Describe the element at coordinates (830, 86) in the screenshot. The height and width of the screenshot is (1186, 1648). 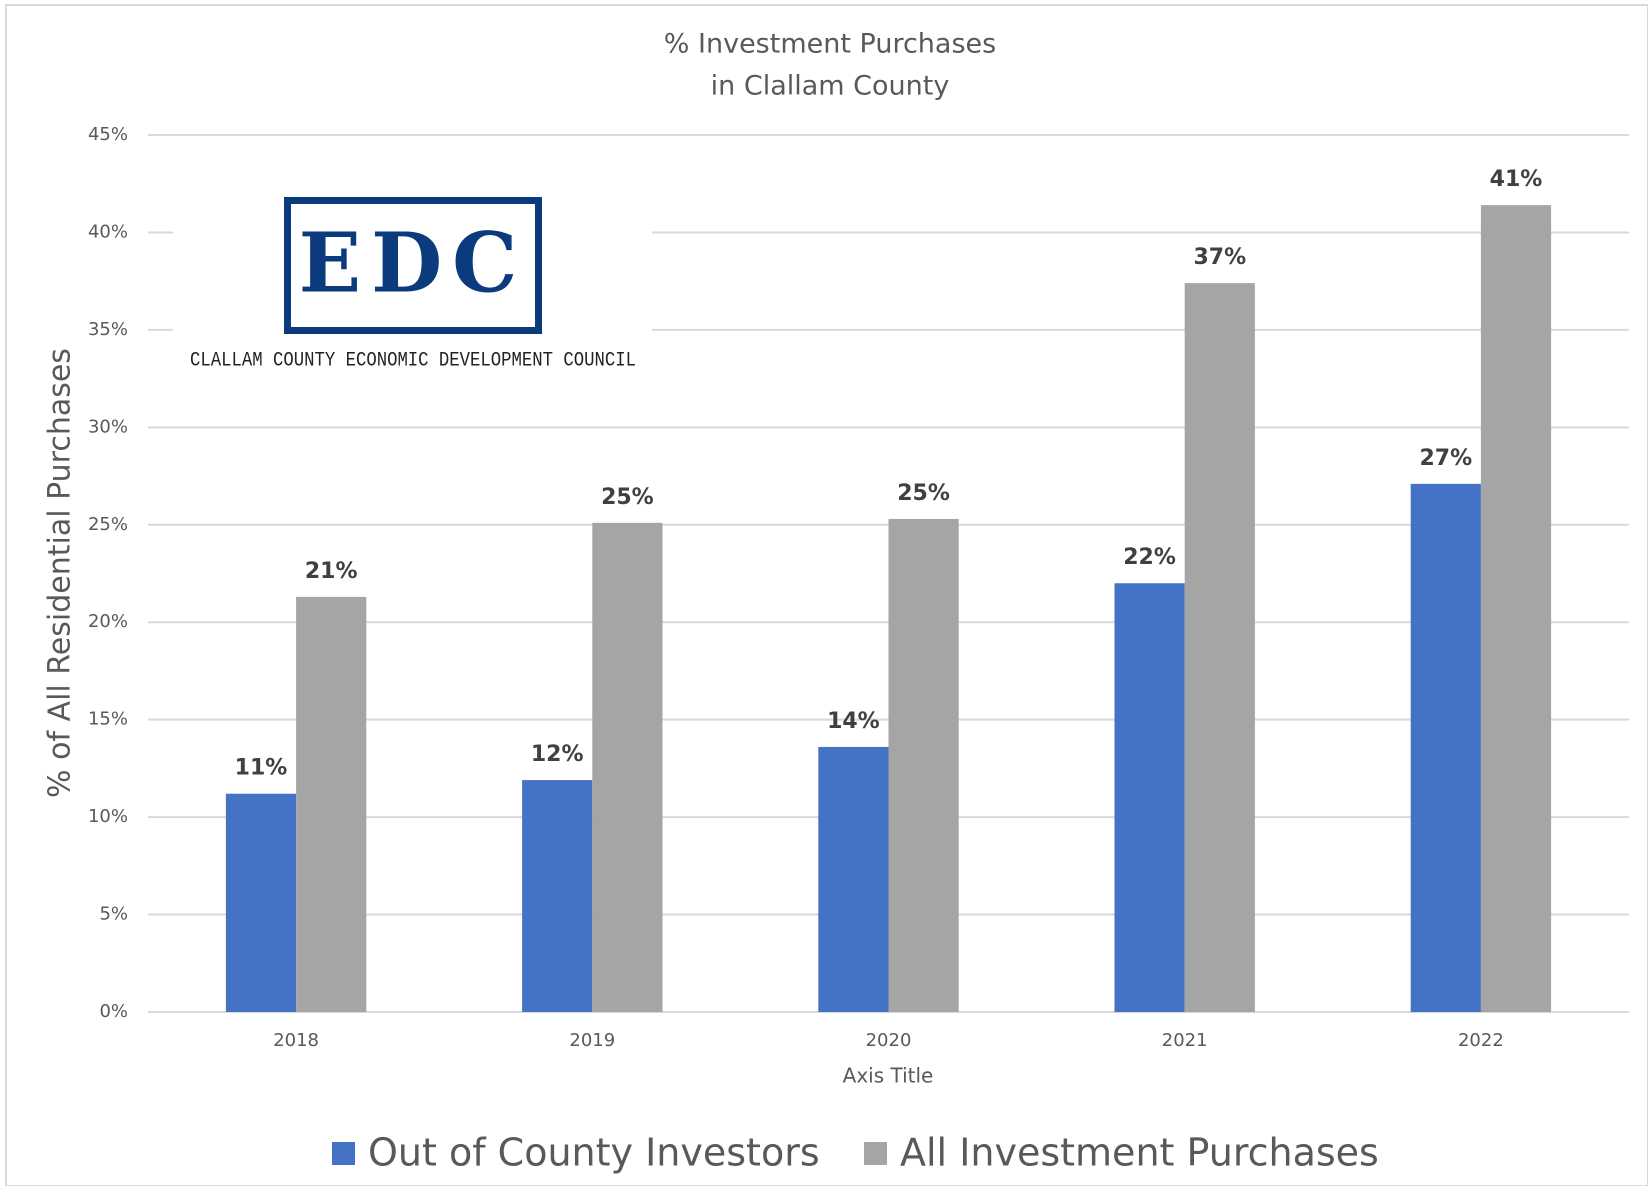
I see `chart-title: in Clallam County` at that location.